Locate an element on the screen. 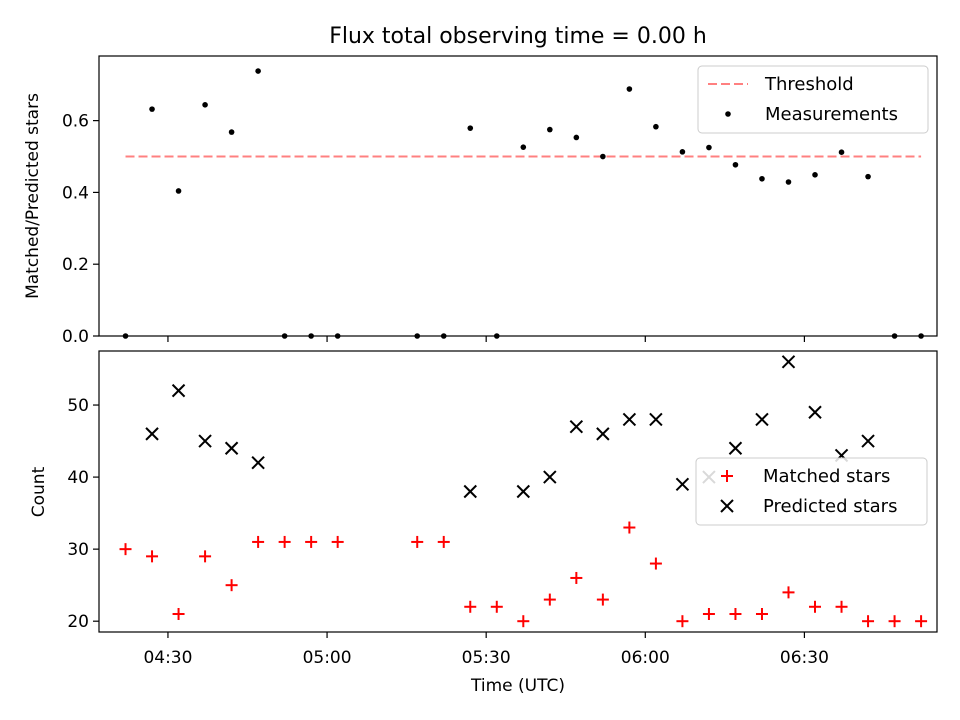 Image resolution: width=960 pixels, height=720 pixels. ratio-legend-box is located at coordinates (813, 99).